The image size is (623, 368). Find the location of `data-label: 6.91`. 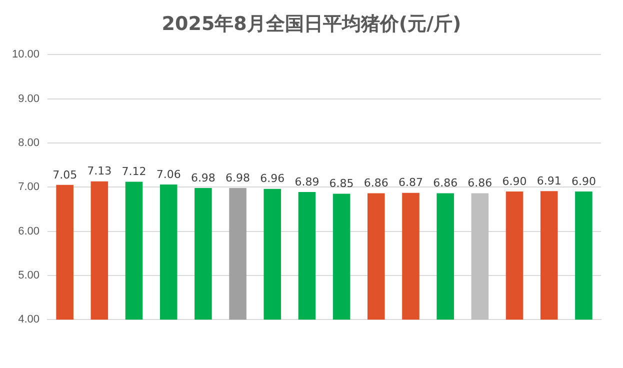

data-label: 6.91 is located at coordinates (549, 181).